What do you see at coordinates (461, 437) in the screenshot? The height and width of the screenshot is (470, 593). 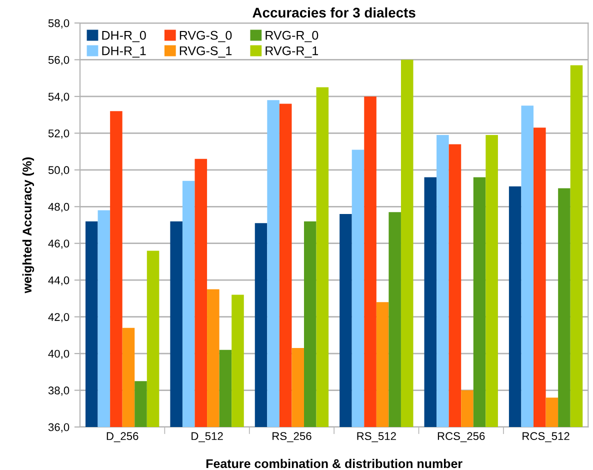 I see `x-tick-label: RCS_256` at bounding box center [461, 437].